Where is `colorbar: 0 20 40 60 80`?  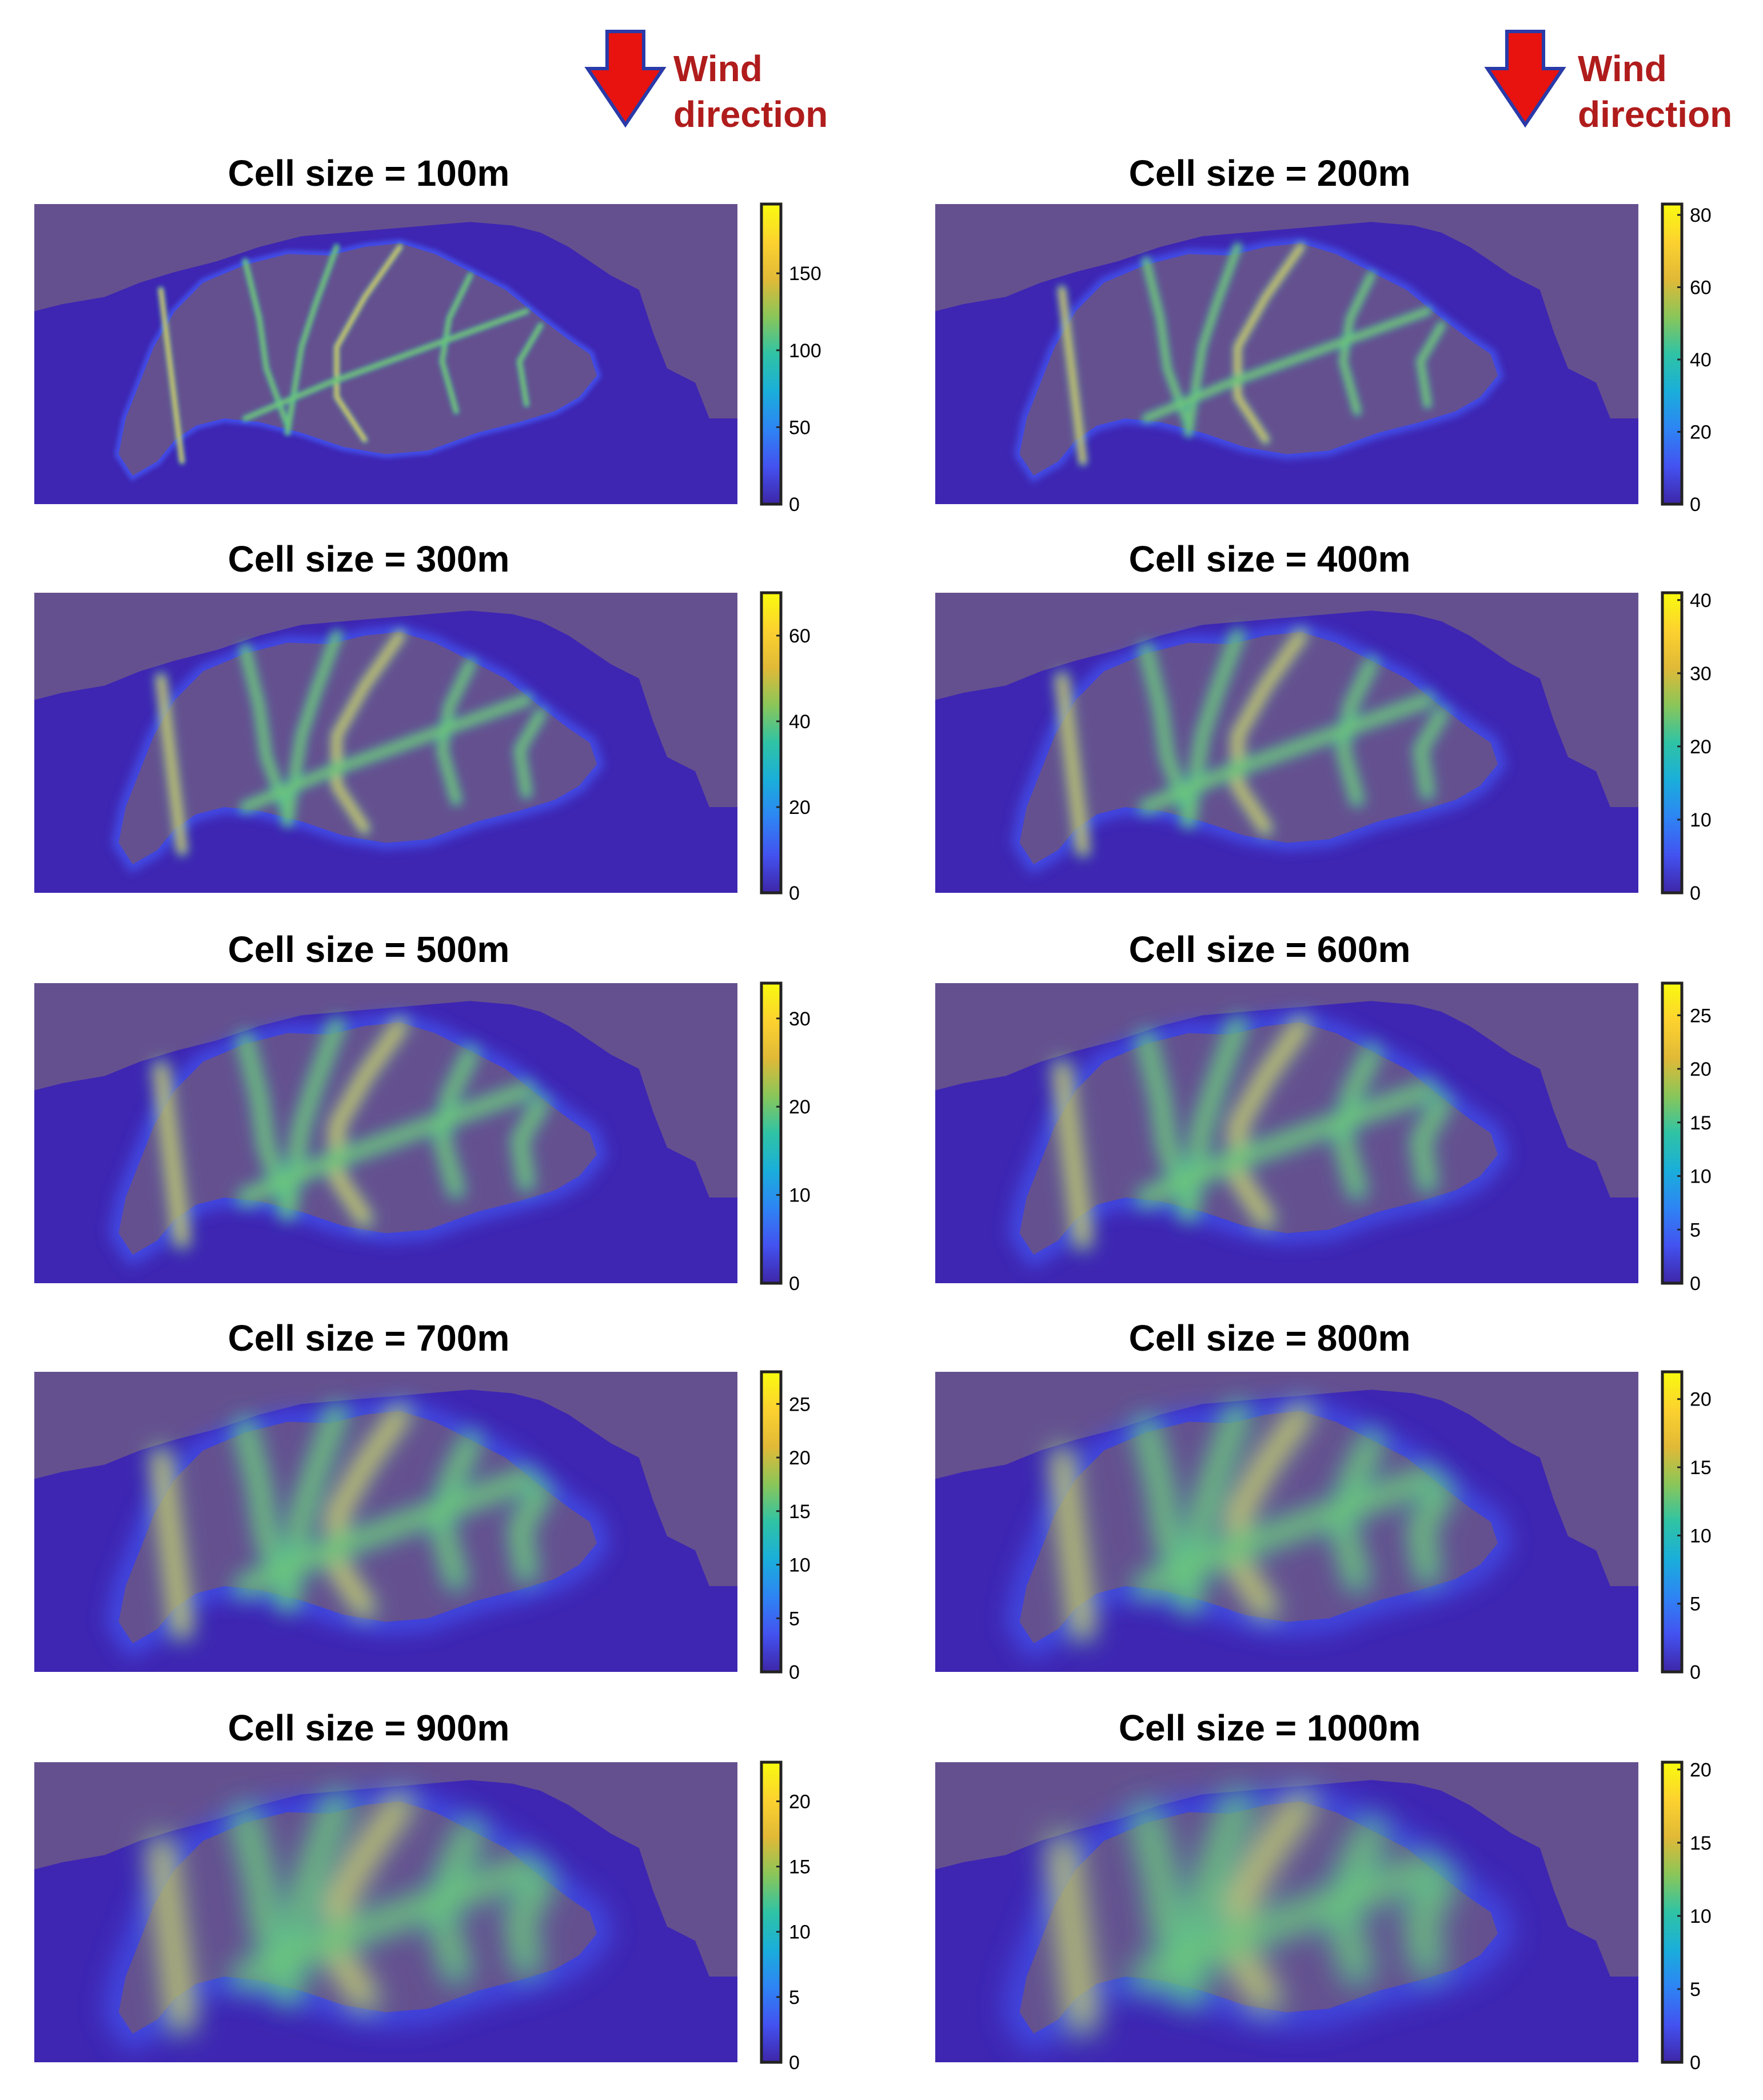
colorbar: 0 20 40 60 80 is located at coordinates (1686, 359).